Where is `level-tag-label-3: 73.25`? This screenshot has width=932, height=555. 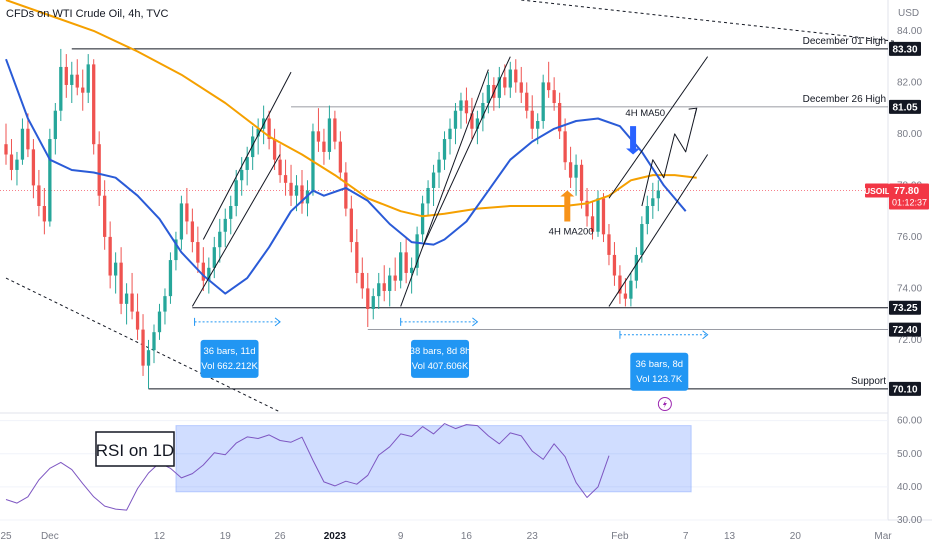
level-tag-label-3: 73.25 is located at coordinates (904, 308).